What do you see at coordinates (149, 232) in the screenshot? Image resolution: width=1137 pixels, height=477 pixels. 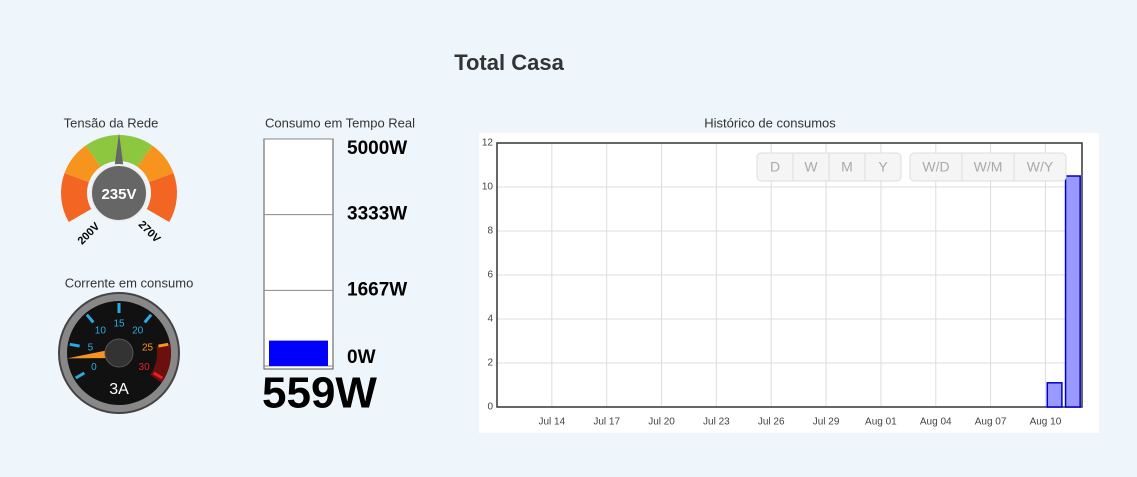 I see `gauge-max: 270V` at bounding box center [149, 232].